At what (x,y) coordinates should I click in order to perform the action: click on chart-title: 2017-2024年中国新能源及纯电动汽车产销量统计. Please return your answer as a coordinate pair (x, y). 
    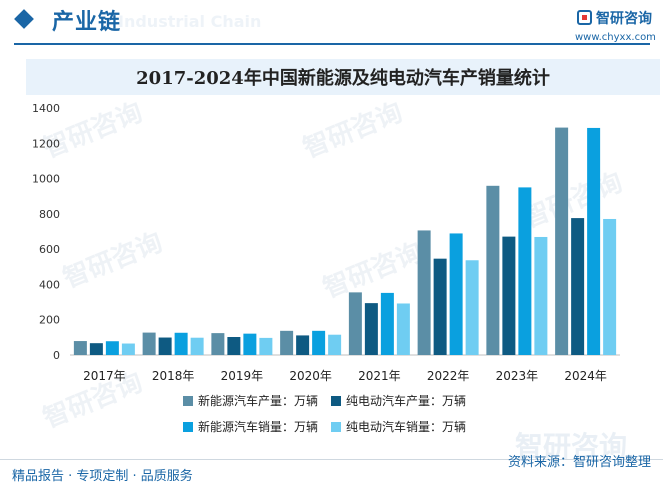
    Looking at the image, I should click on (343, 78).